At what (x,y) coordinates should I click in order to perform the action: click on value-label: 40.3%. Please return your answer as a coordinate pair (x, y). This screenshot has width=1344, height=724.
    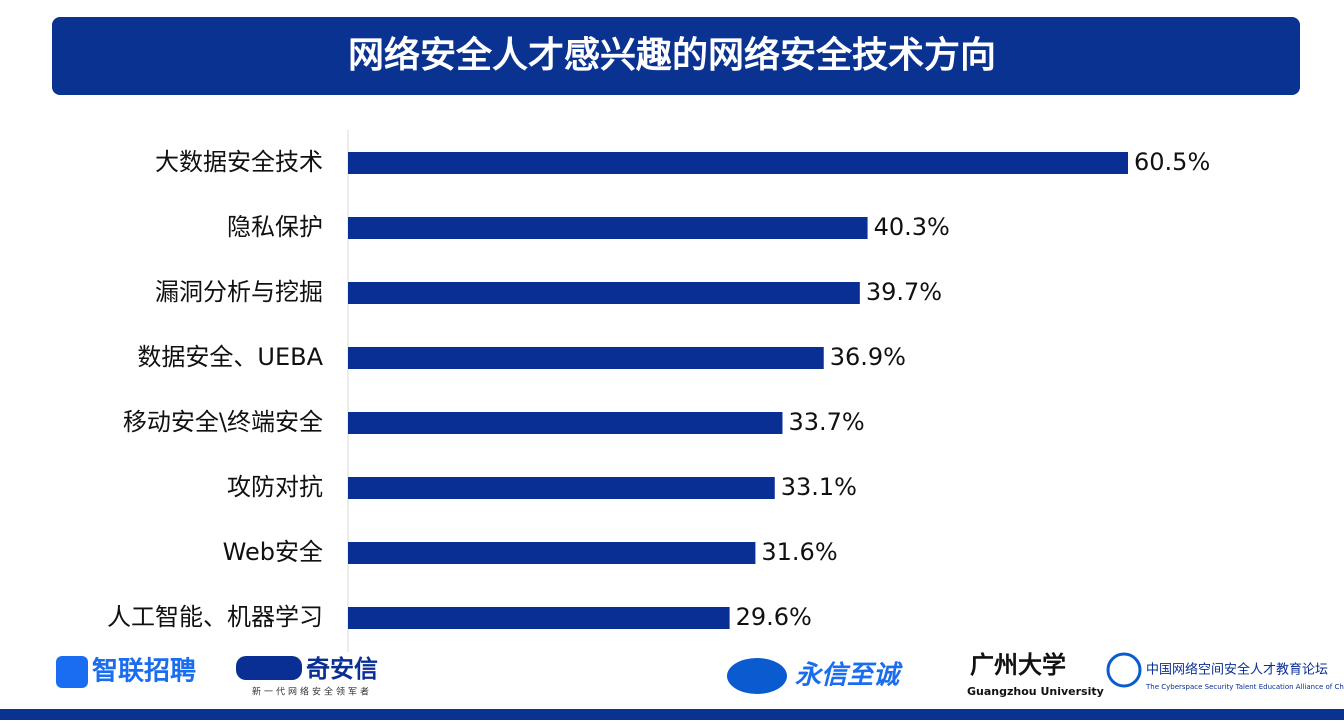
    Looking at the image, I should click on (912, 227).